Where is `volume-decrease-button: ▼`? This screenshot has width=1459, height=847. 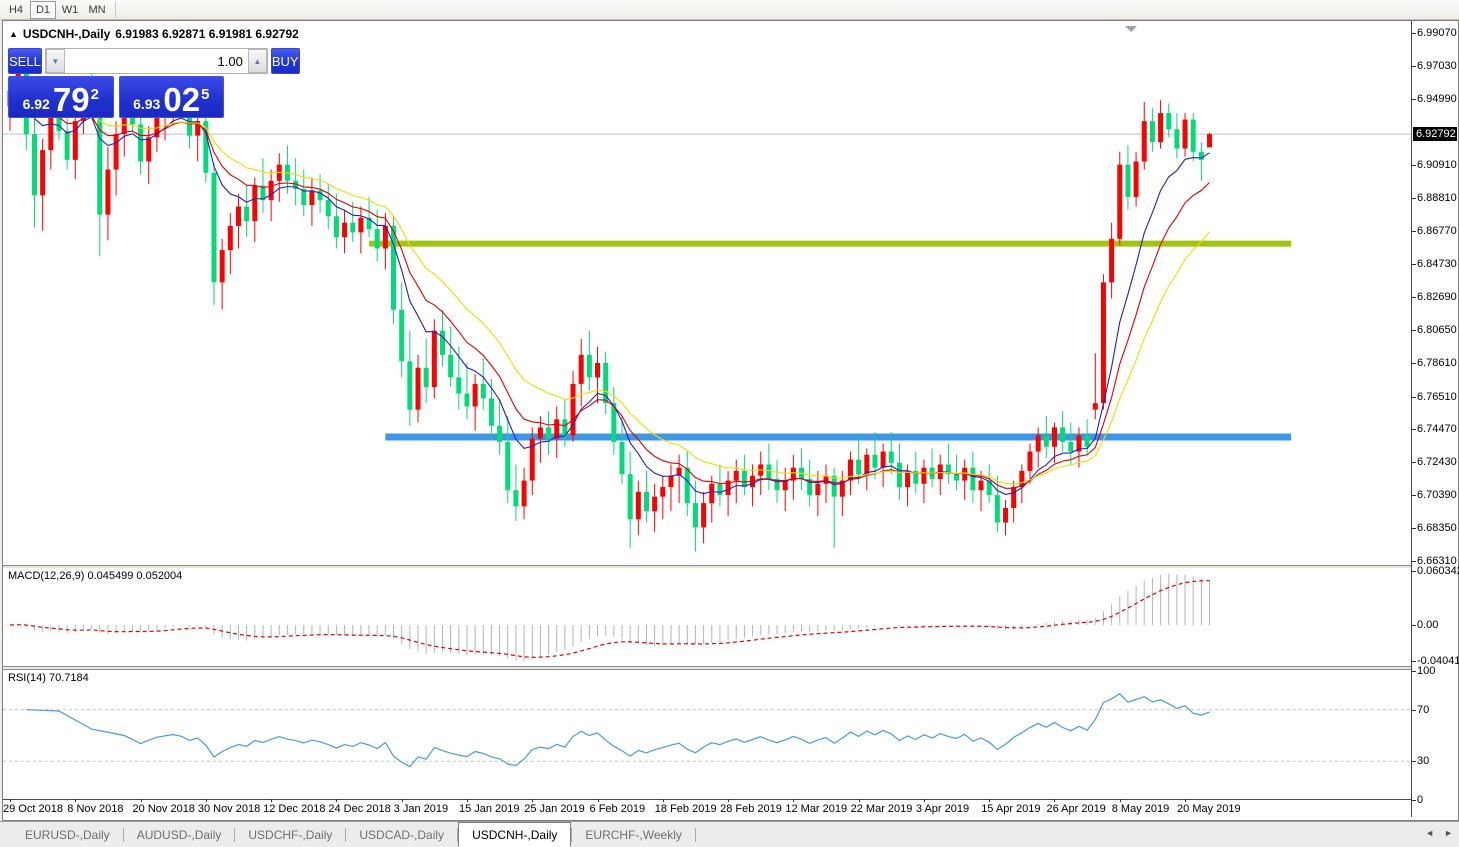 volume-decrease-button: ▼ is located at coordinates (55, 61).